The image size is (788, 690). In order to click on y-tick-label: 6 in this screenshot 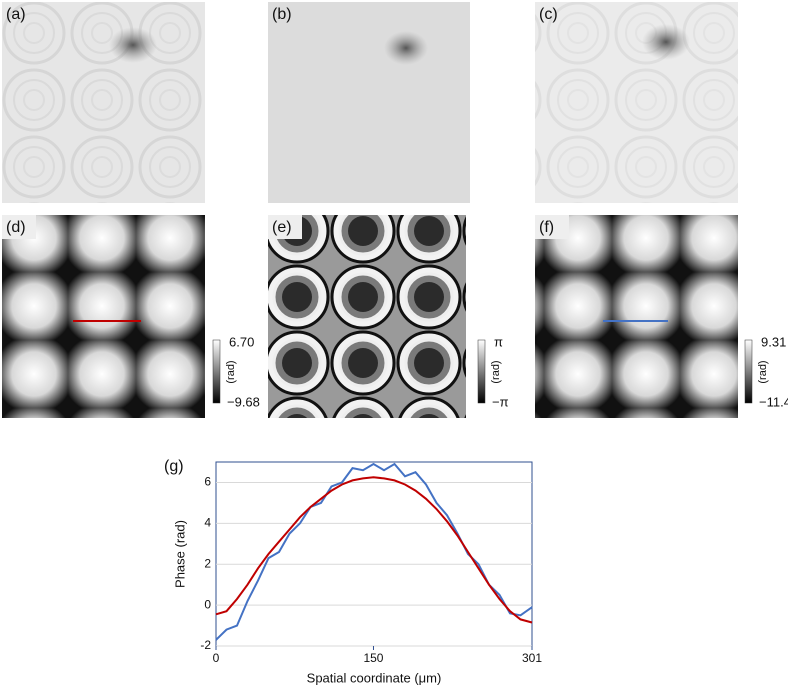, I will do `click(207, 482)`.